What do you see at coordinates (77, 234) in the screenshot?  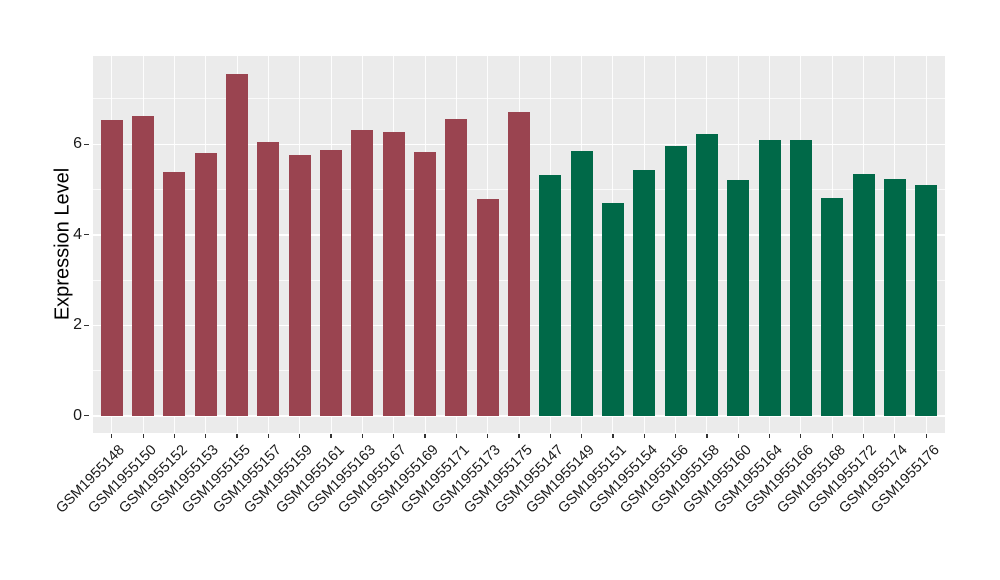 I see `y-axis-tick-label: 4` at bounding box center [77, 234].